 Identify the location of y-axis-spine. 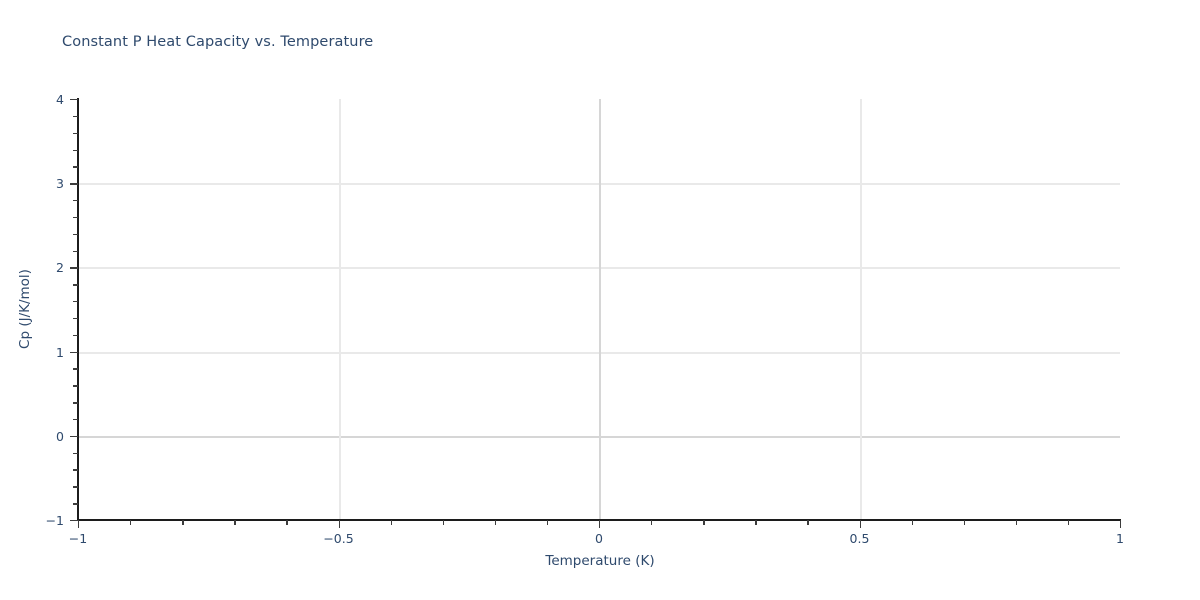
(78, 309).